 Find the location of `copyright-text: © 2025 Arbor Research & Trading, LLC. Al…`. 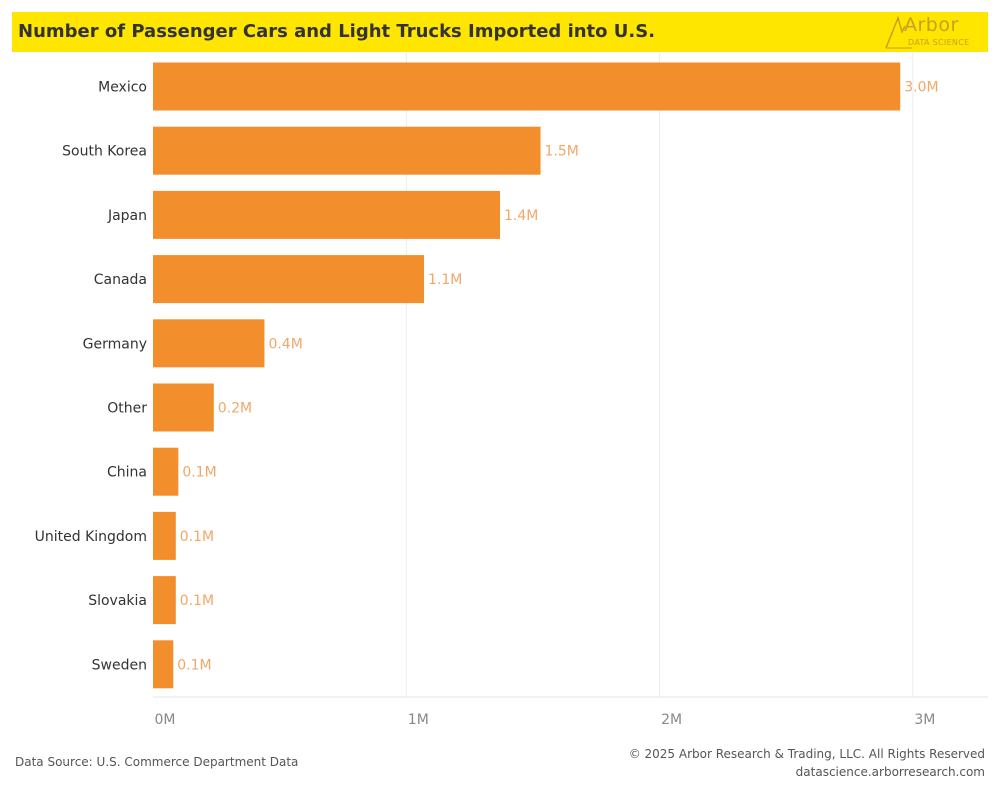

copyright-text: © 2025 Arbor Research & Trading, LLC. Al… is located at coordinates (806, 754).